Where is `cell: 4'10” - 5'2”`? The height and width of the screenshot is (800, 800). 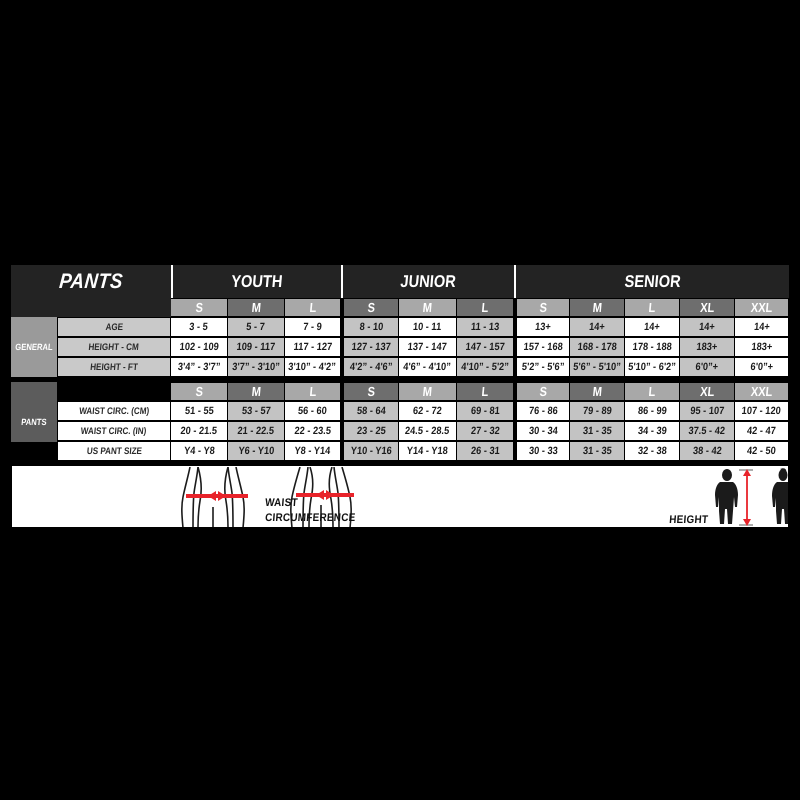
cell: 4'10” - 5'2” is located at coordinates (485, 367).